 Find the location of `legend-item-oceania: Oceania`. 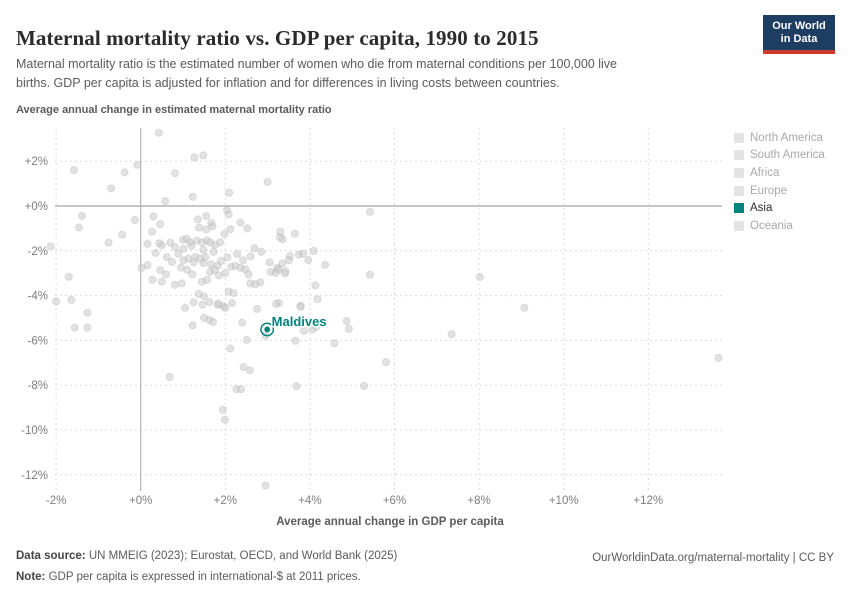

legend-item-oceania: Oceania is located at coordinates (779, 226).